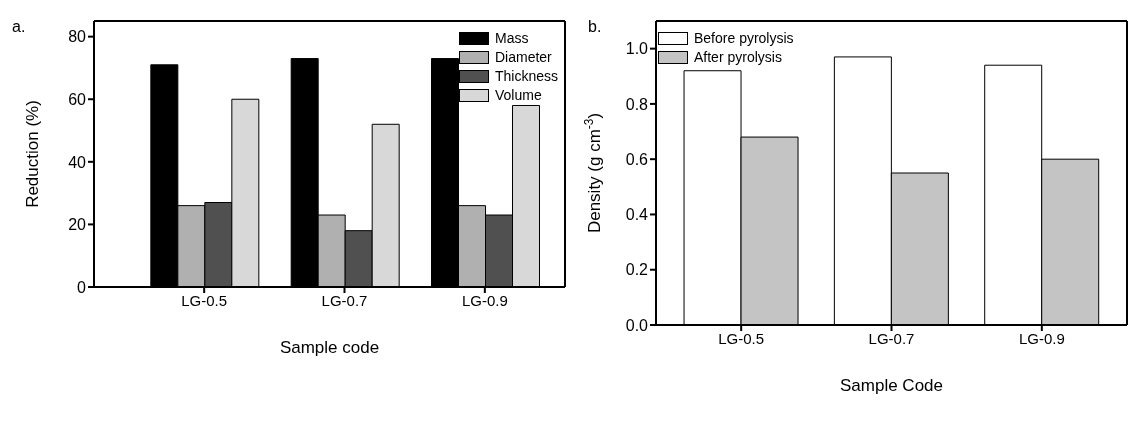 The image size is (1140, 443). What do you see at coordinates (77, 162) in the screenshot?
I see `y-tick-label: 40` at bounding box center [77, 162].